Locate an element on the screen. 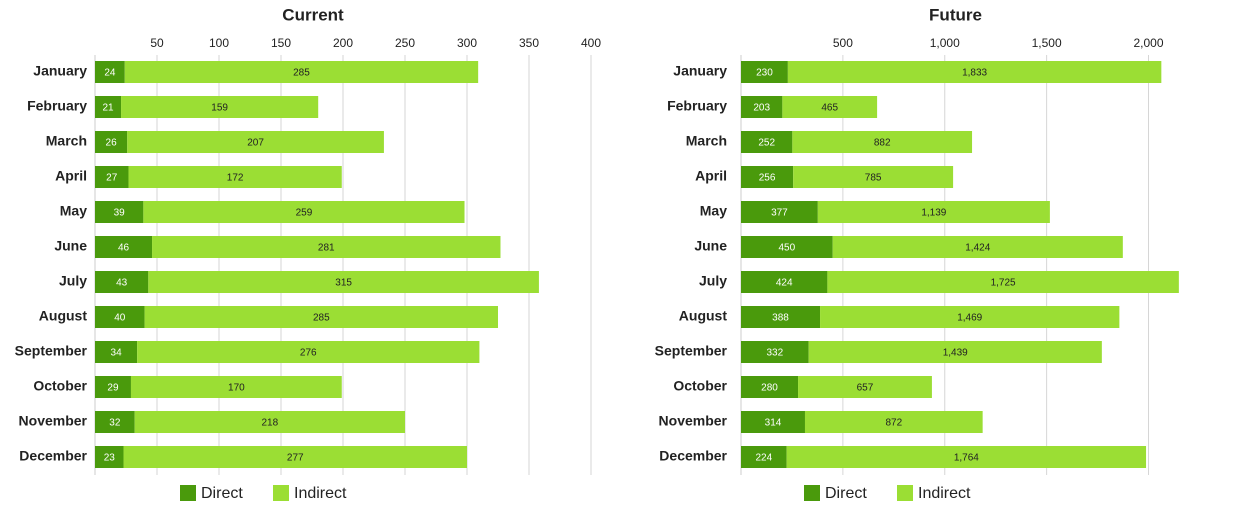  data-label: 172 is located at coordinates (235, 178).